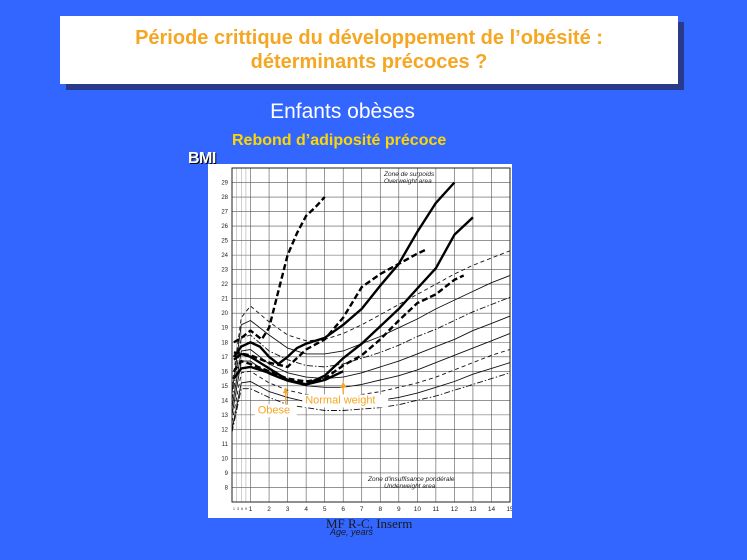 The width and height of the screenshot is (747, 560). Describe the element at coordinates (224, 329) in the screenshot. I see `y-tick-label: 19` at that location.